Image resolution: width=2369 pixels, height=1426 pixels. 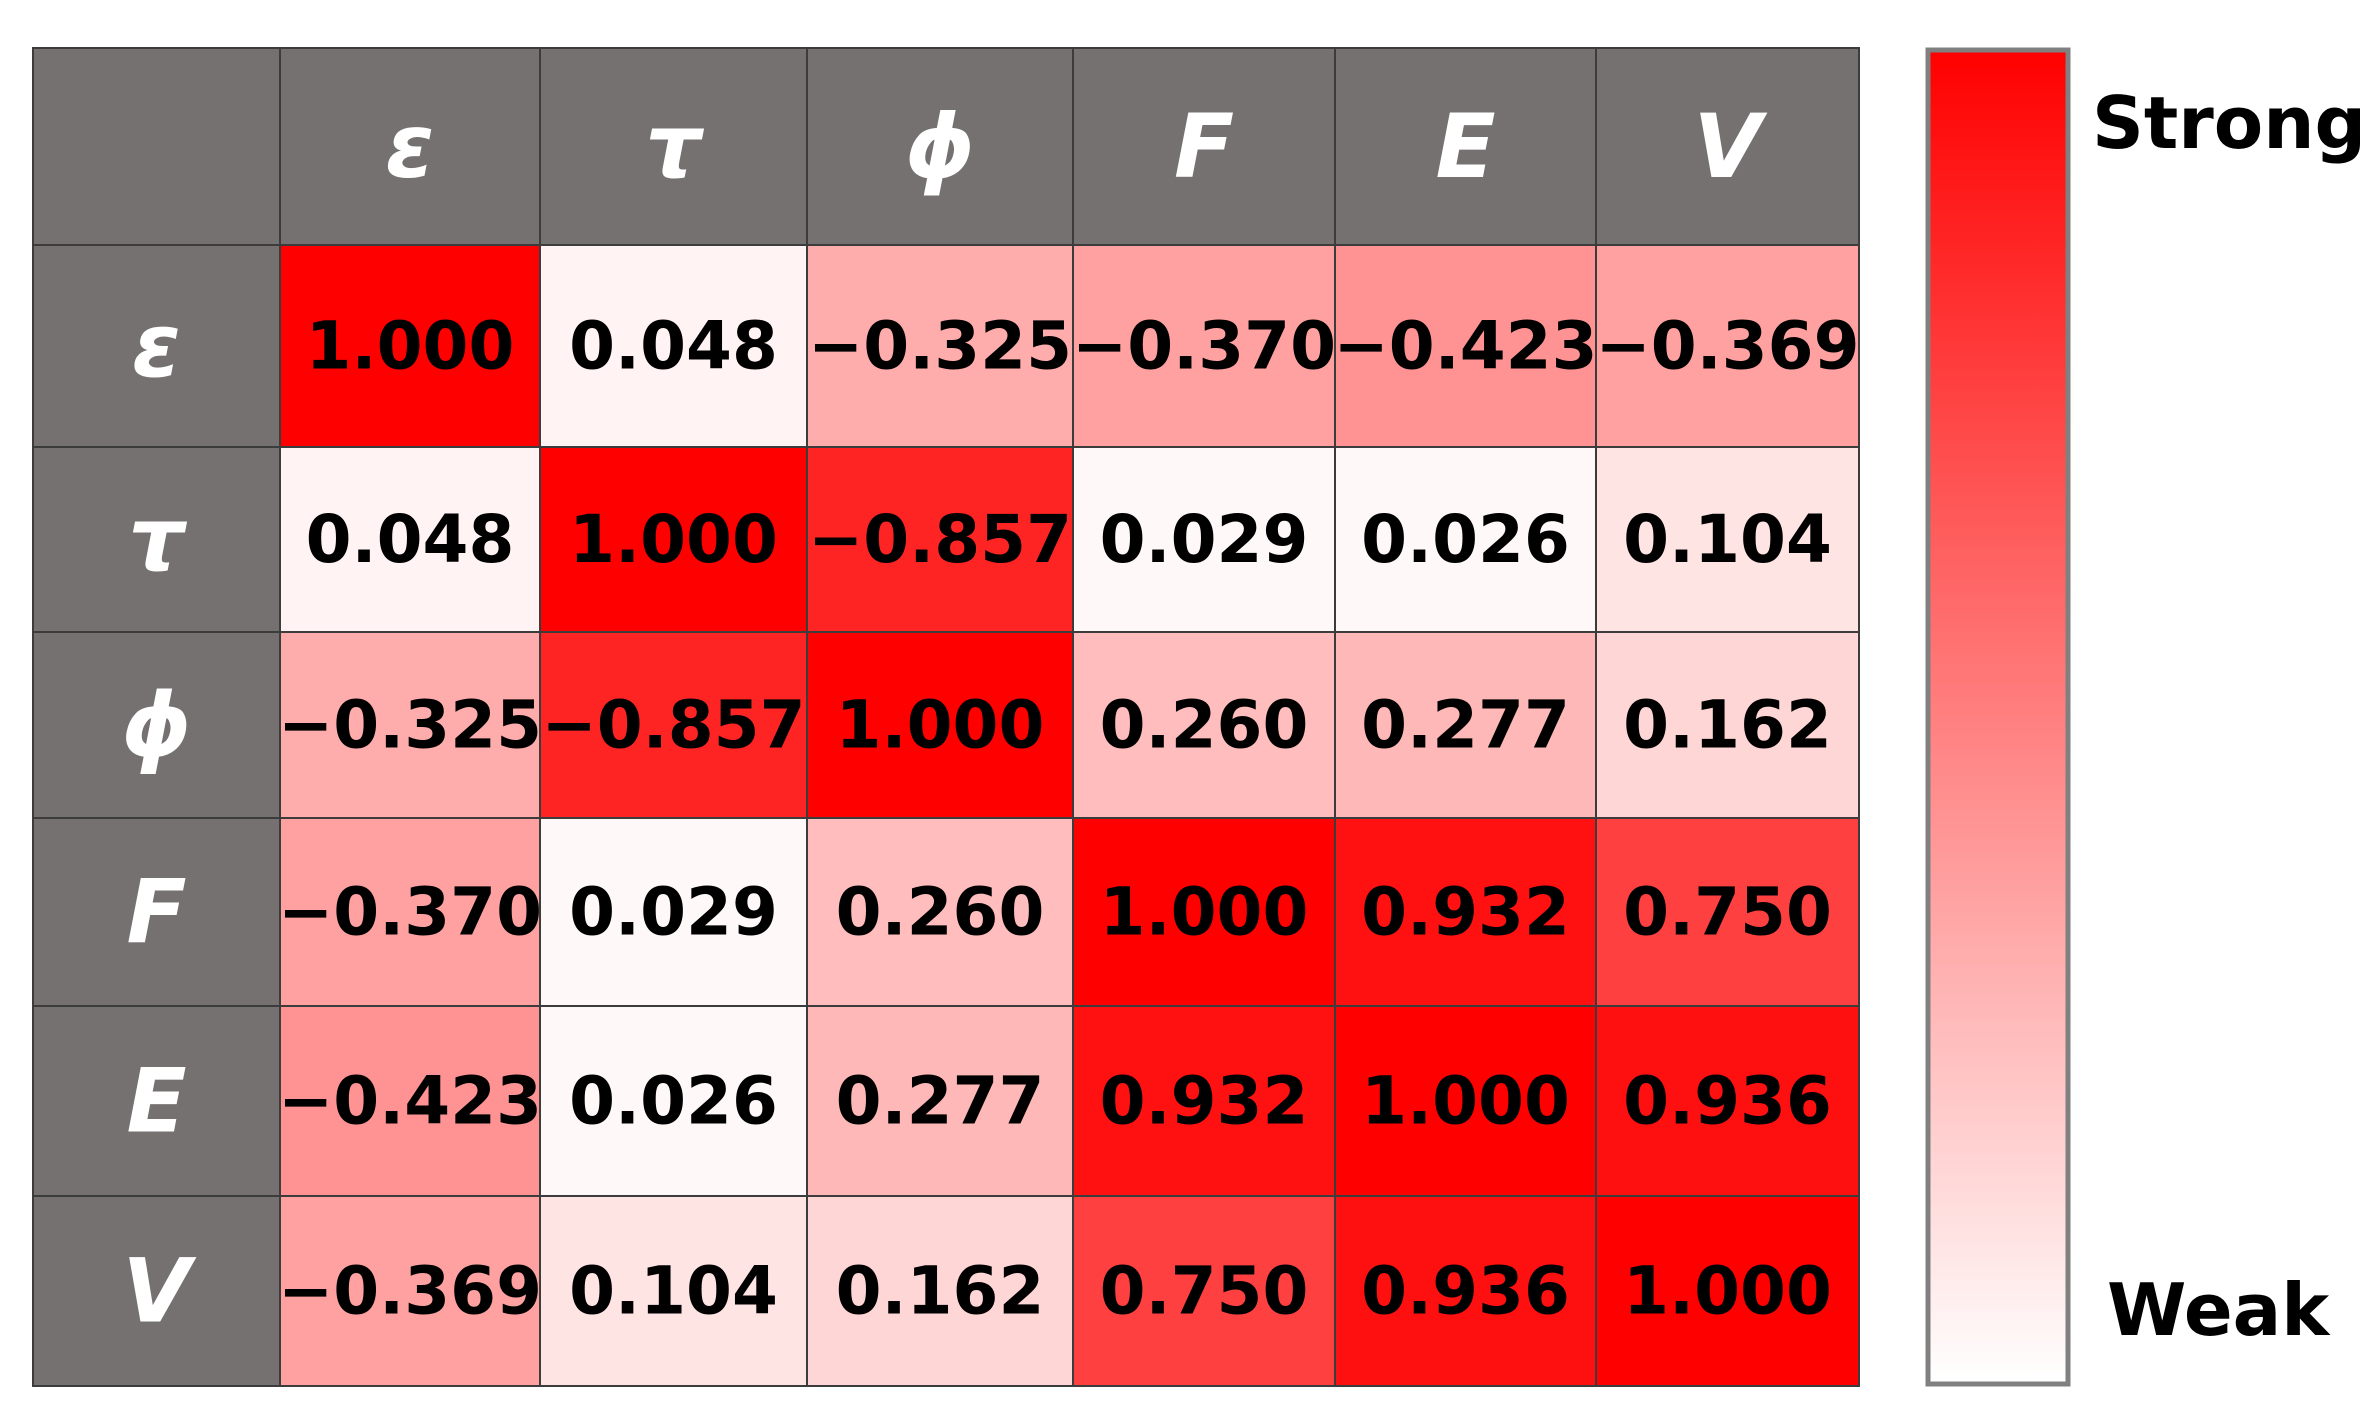 I want to click on row-header-label: ϕ, so click(x=156, y=725).